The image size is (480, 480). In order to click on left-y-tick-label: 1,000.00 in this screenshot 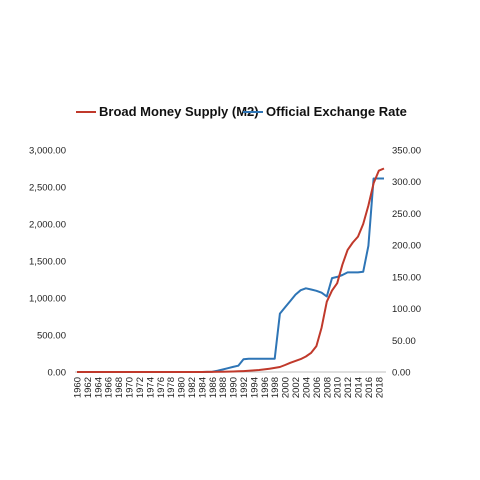, I will do `click(47, 299)`.